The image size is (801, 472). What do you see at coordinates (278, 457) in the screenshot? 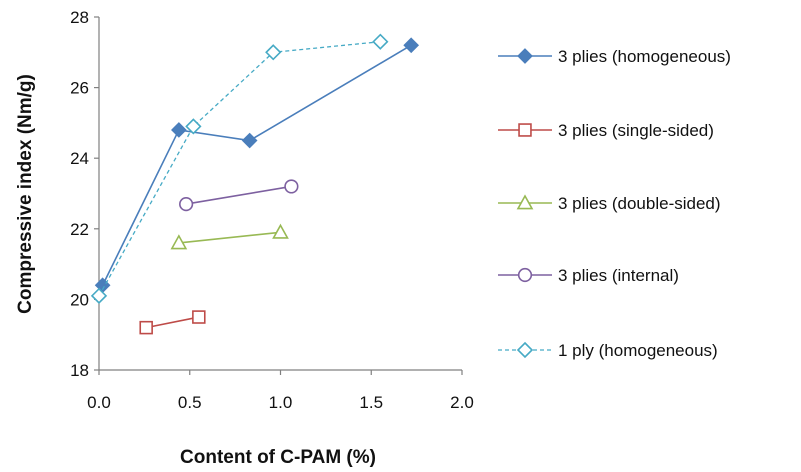
I see `x-axis-title: Content of C-PAM (%)` at bounding box center [278, 457].